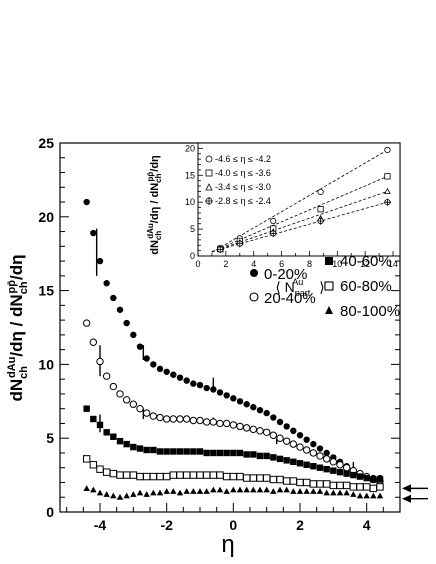 This screenshot has height=564, width=436. I want to click on inset-x-tick-label: 0, so click(197, 264).